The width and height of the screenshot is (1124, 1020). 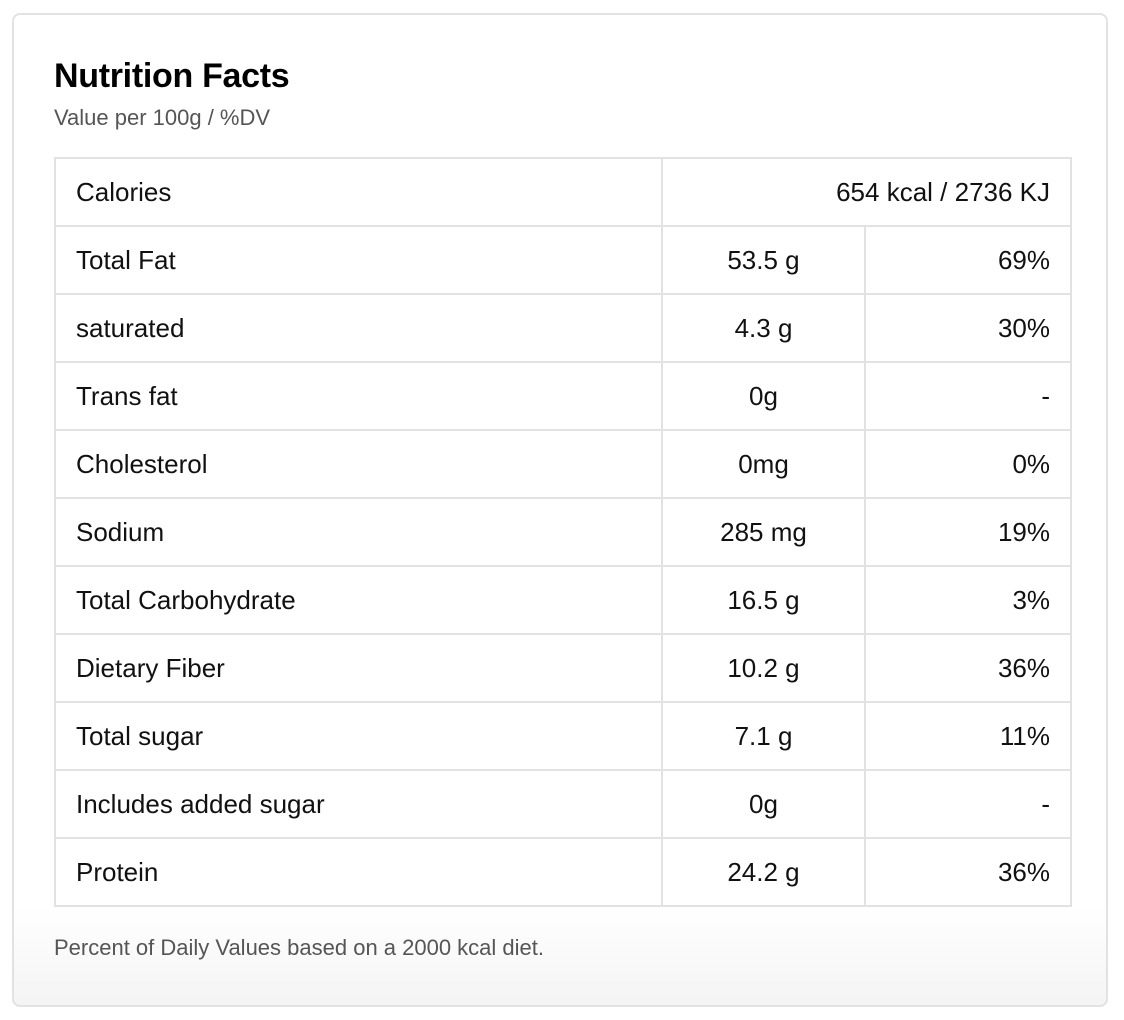 I want to click on nutrient-row: Total Carbohydrate 16.5 g 3%, so click(x=563, y=600).